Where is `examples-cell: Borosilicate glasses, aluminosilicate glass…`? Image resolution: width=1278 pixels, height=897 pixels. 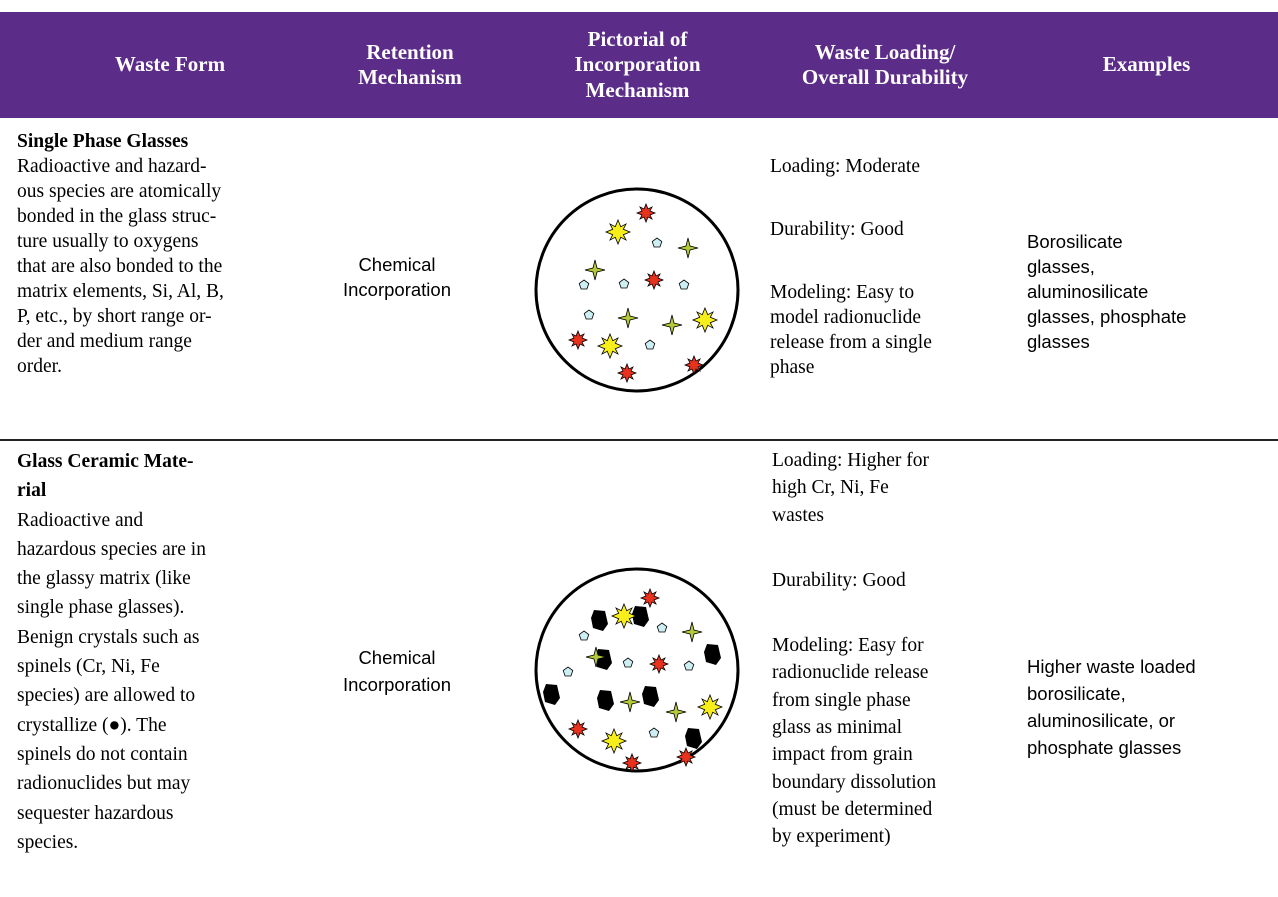
examples-cell: Borosilicate glasses, aluminosilicate glass… is located at coordinates (1106, 291).